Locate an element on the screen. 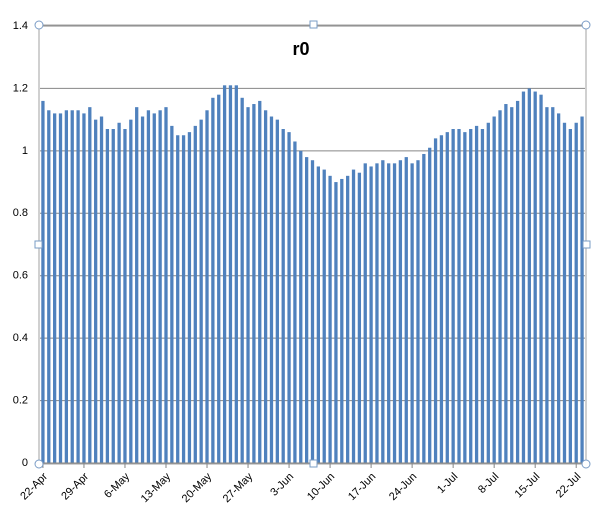  y-tick-label: 0 is located at coordinates (25, 463).